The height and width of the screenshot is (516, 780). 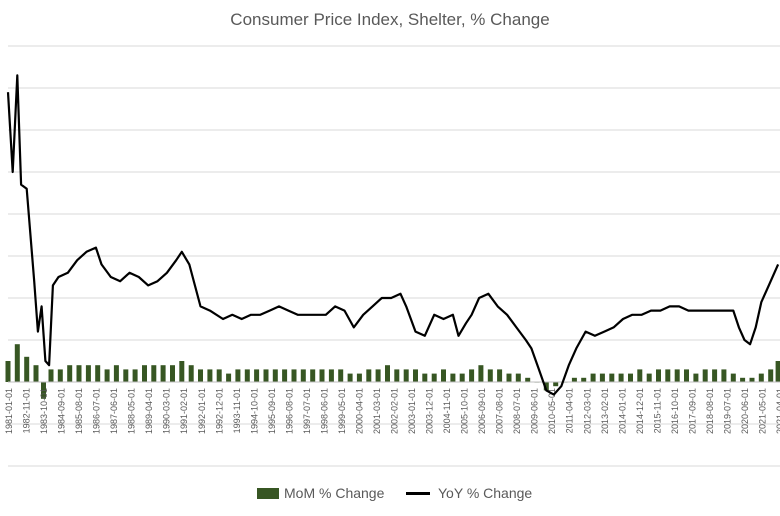 I want to click on bar-series-mom, so click(x=392, y=371).